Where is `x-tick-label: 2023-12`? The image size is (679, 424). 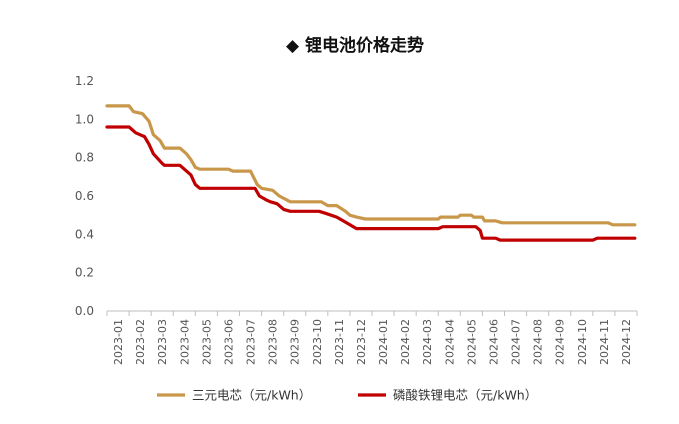
x-tick-label: 2023-12 is located at coordinates (361, 342).